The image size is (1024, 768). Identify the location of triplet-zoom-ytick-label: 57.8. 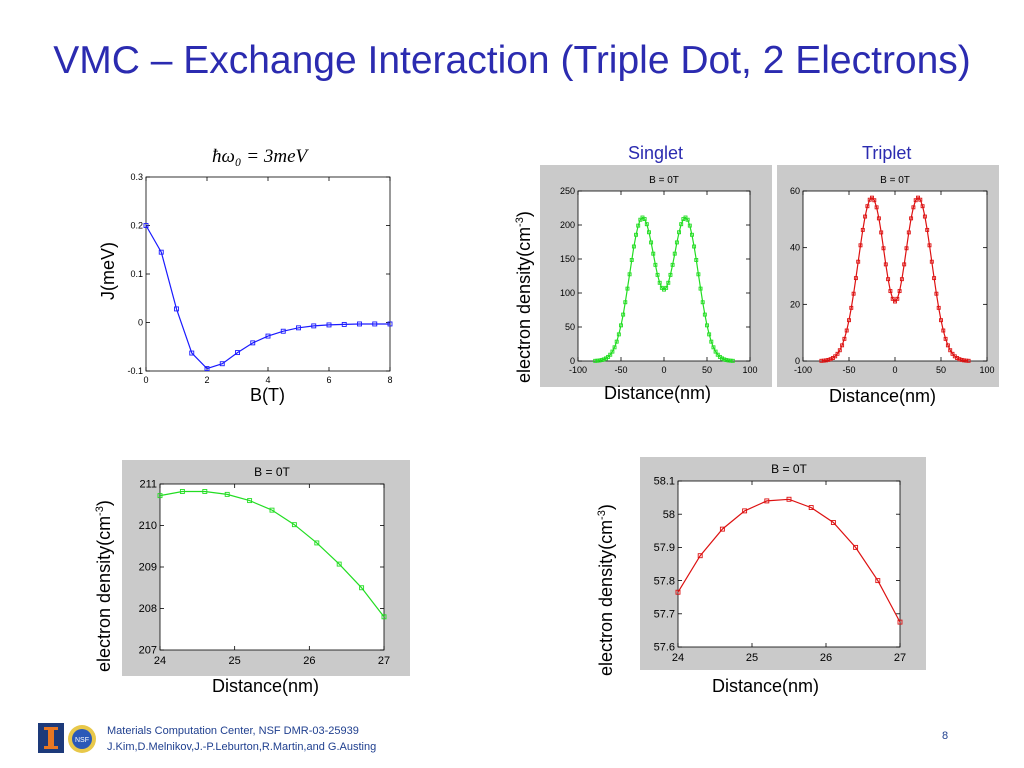
(664, 581).